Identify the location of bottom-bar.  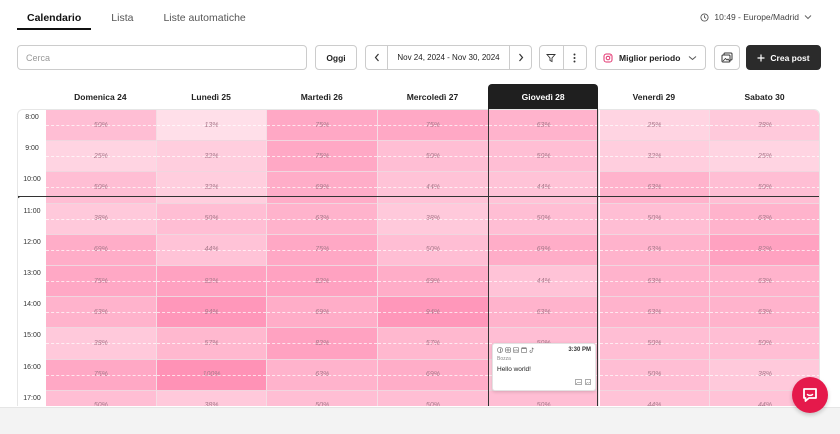
(420, 420).